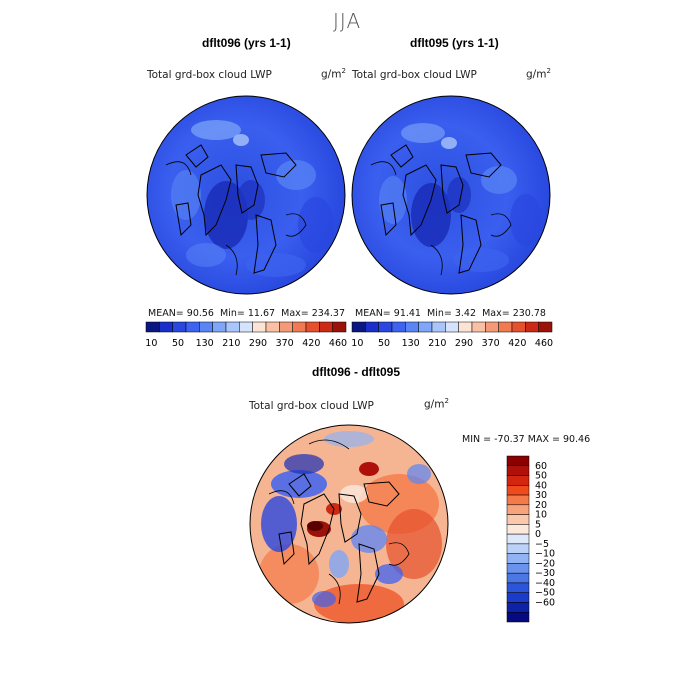 The image size is (700, 700). Describe the element at coordinates (333, 74) in the screenshot. I see `left-units: g/m2` at that location.